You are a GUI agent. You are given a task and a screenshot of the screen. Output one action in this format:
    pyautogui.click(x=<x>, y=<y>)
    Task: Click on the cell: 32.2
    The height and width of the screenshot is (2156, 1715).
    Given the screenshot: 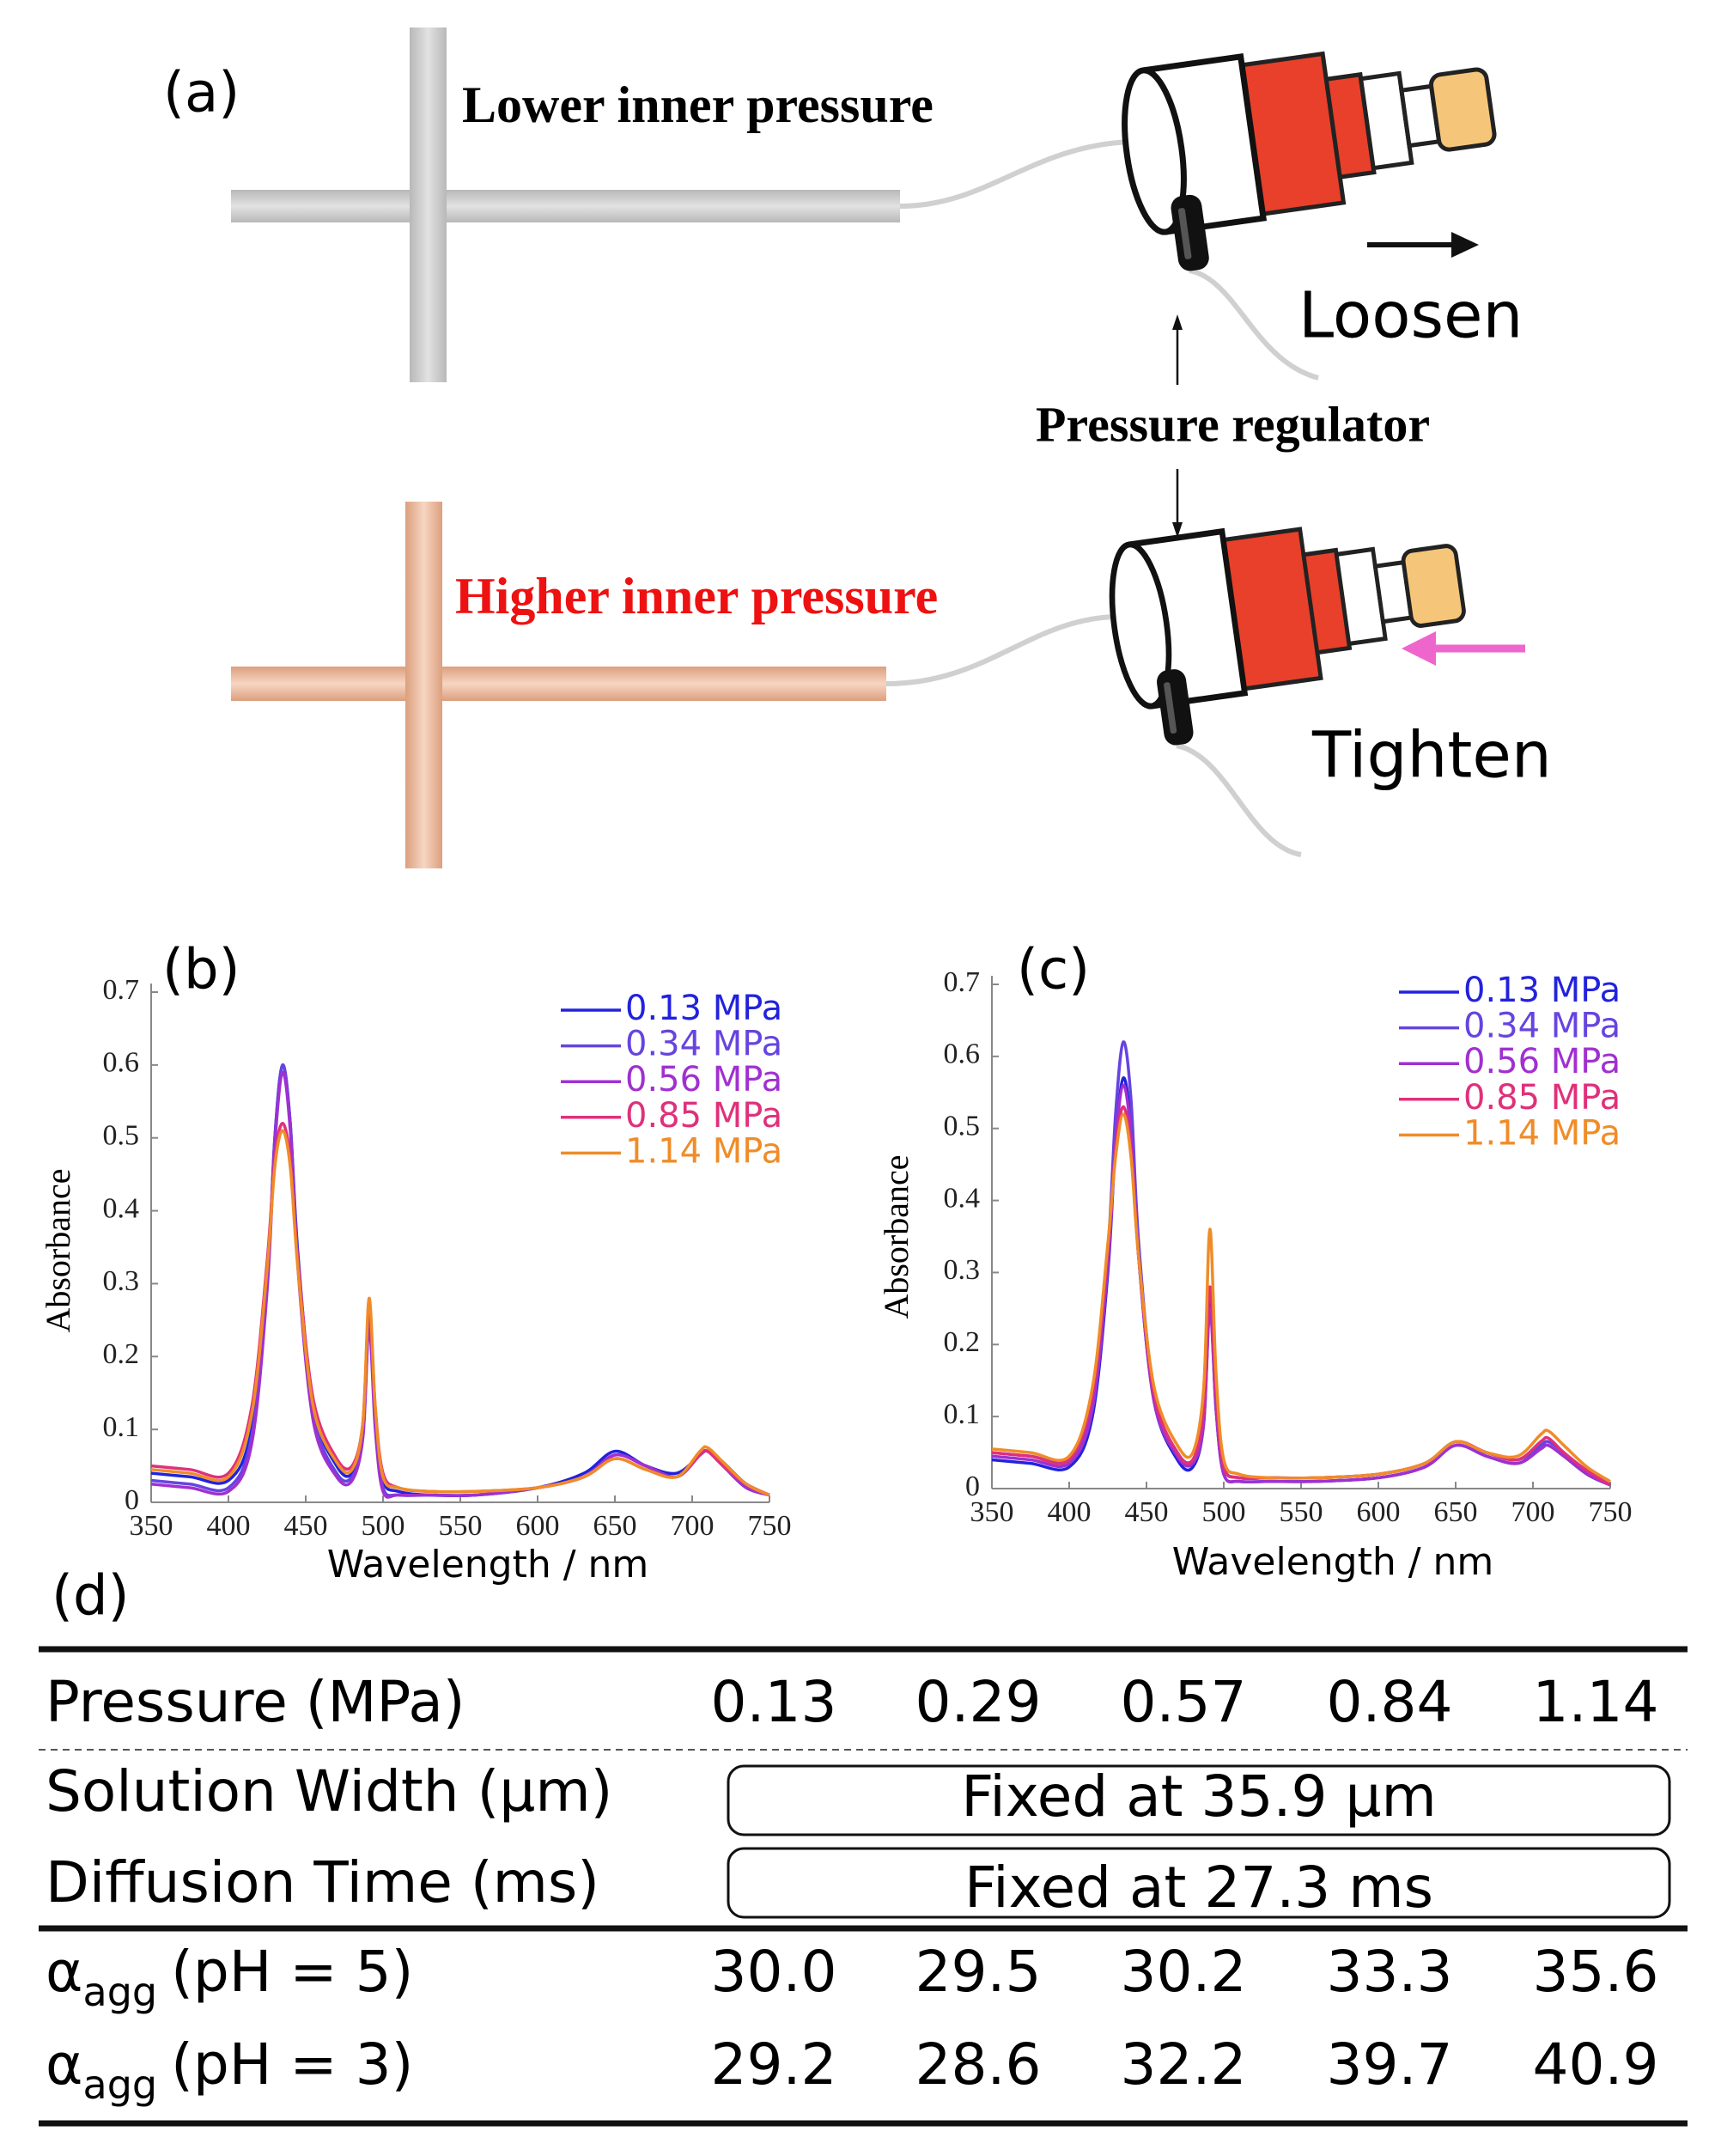 What is the action you would take?
    pyautogui.click(x=1184, y=2064)
    